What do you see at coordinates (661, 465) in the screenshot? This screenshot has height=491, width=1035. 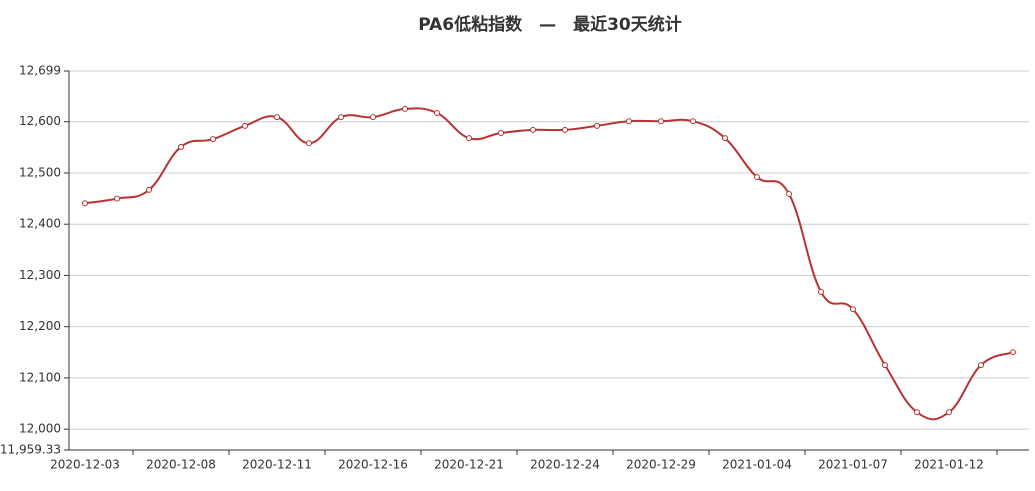 I see `x-tick-label: 2020-12-29` at bounding box center [661, 465].